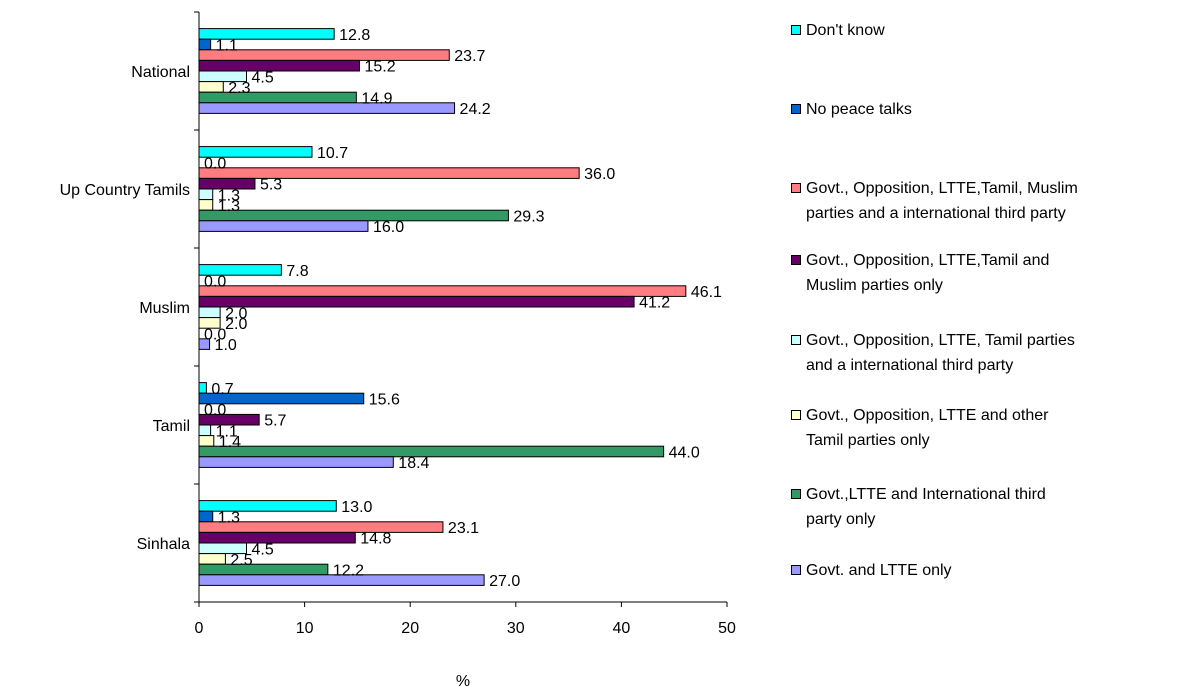  Describe the element at coordinates (516, 628) in the screenshot. I see `x-tick-label: 30` at that location.